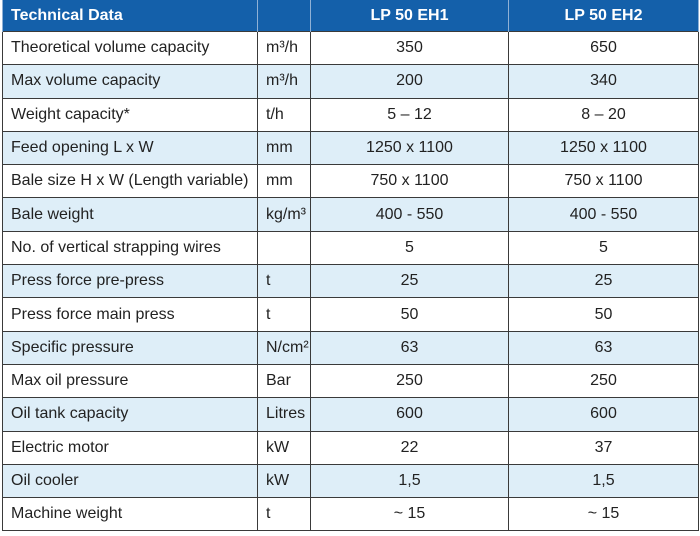  I want to click on table-header-row: Technical Data LP 50 EH1 LP 50 EH2, so click(350, 16).